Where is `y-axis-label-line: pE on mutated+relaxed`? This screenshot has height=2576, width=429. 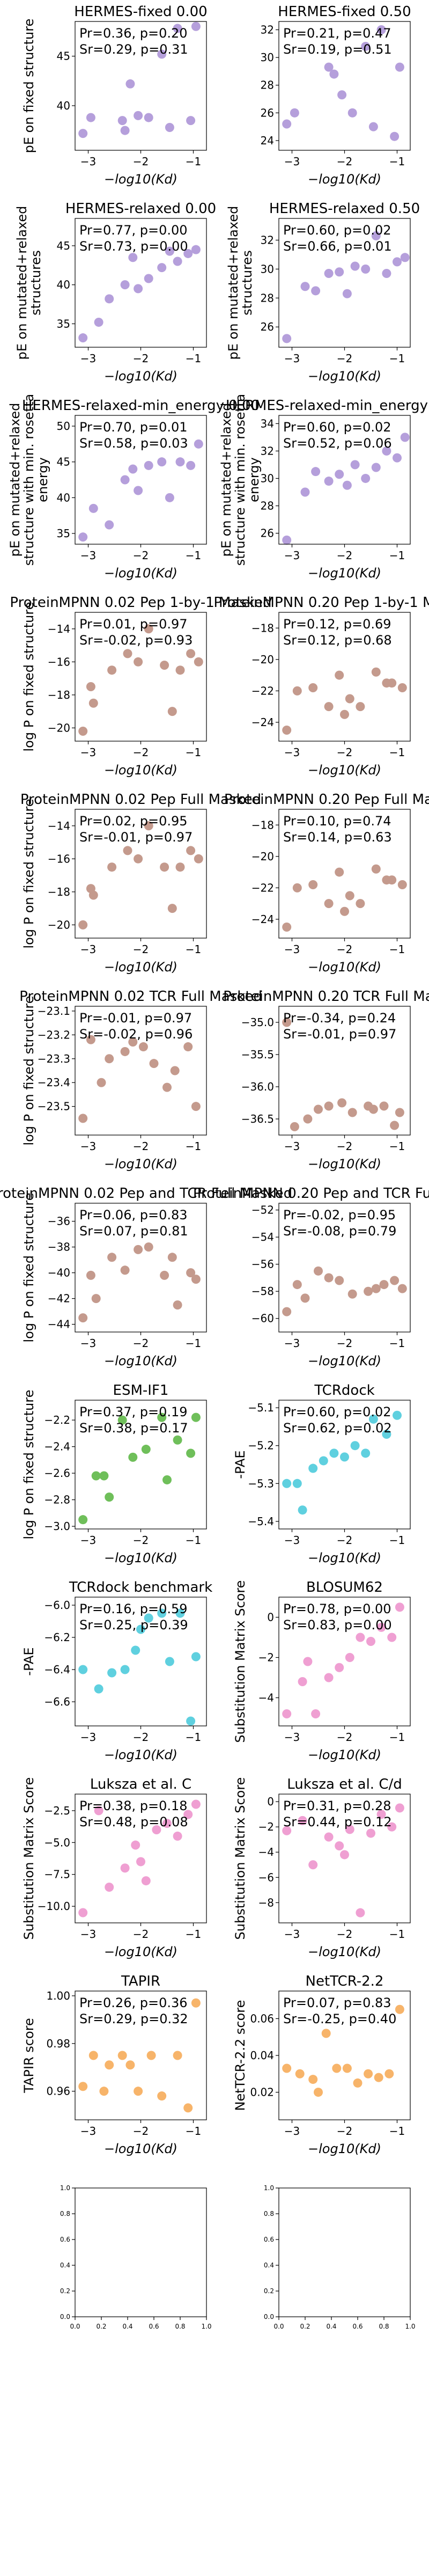 y-axis-label-line: pE on mutated+relaxed is located at coordinates (21, 283).